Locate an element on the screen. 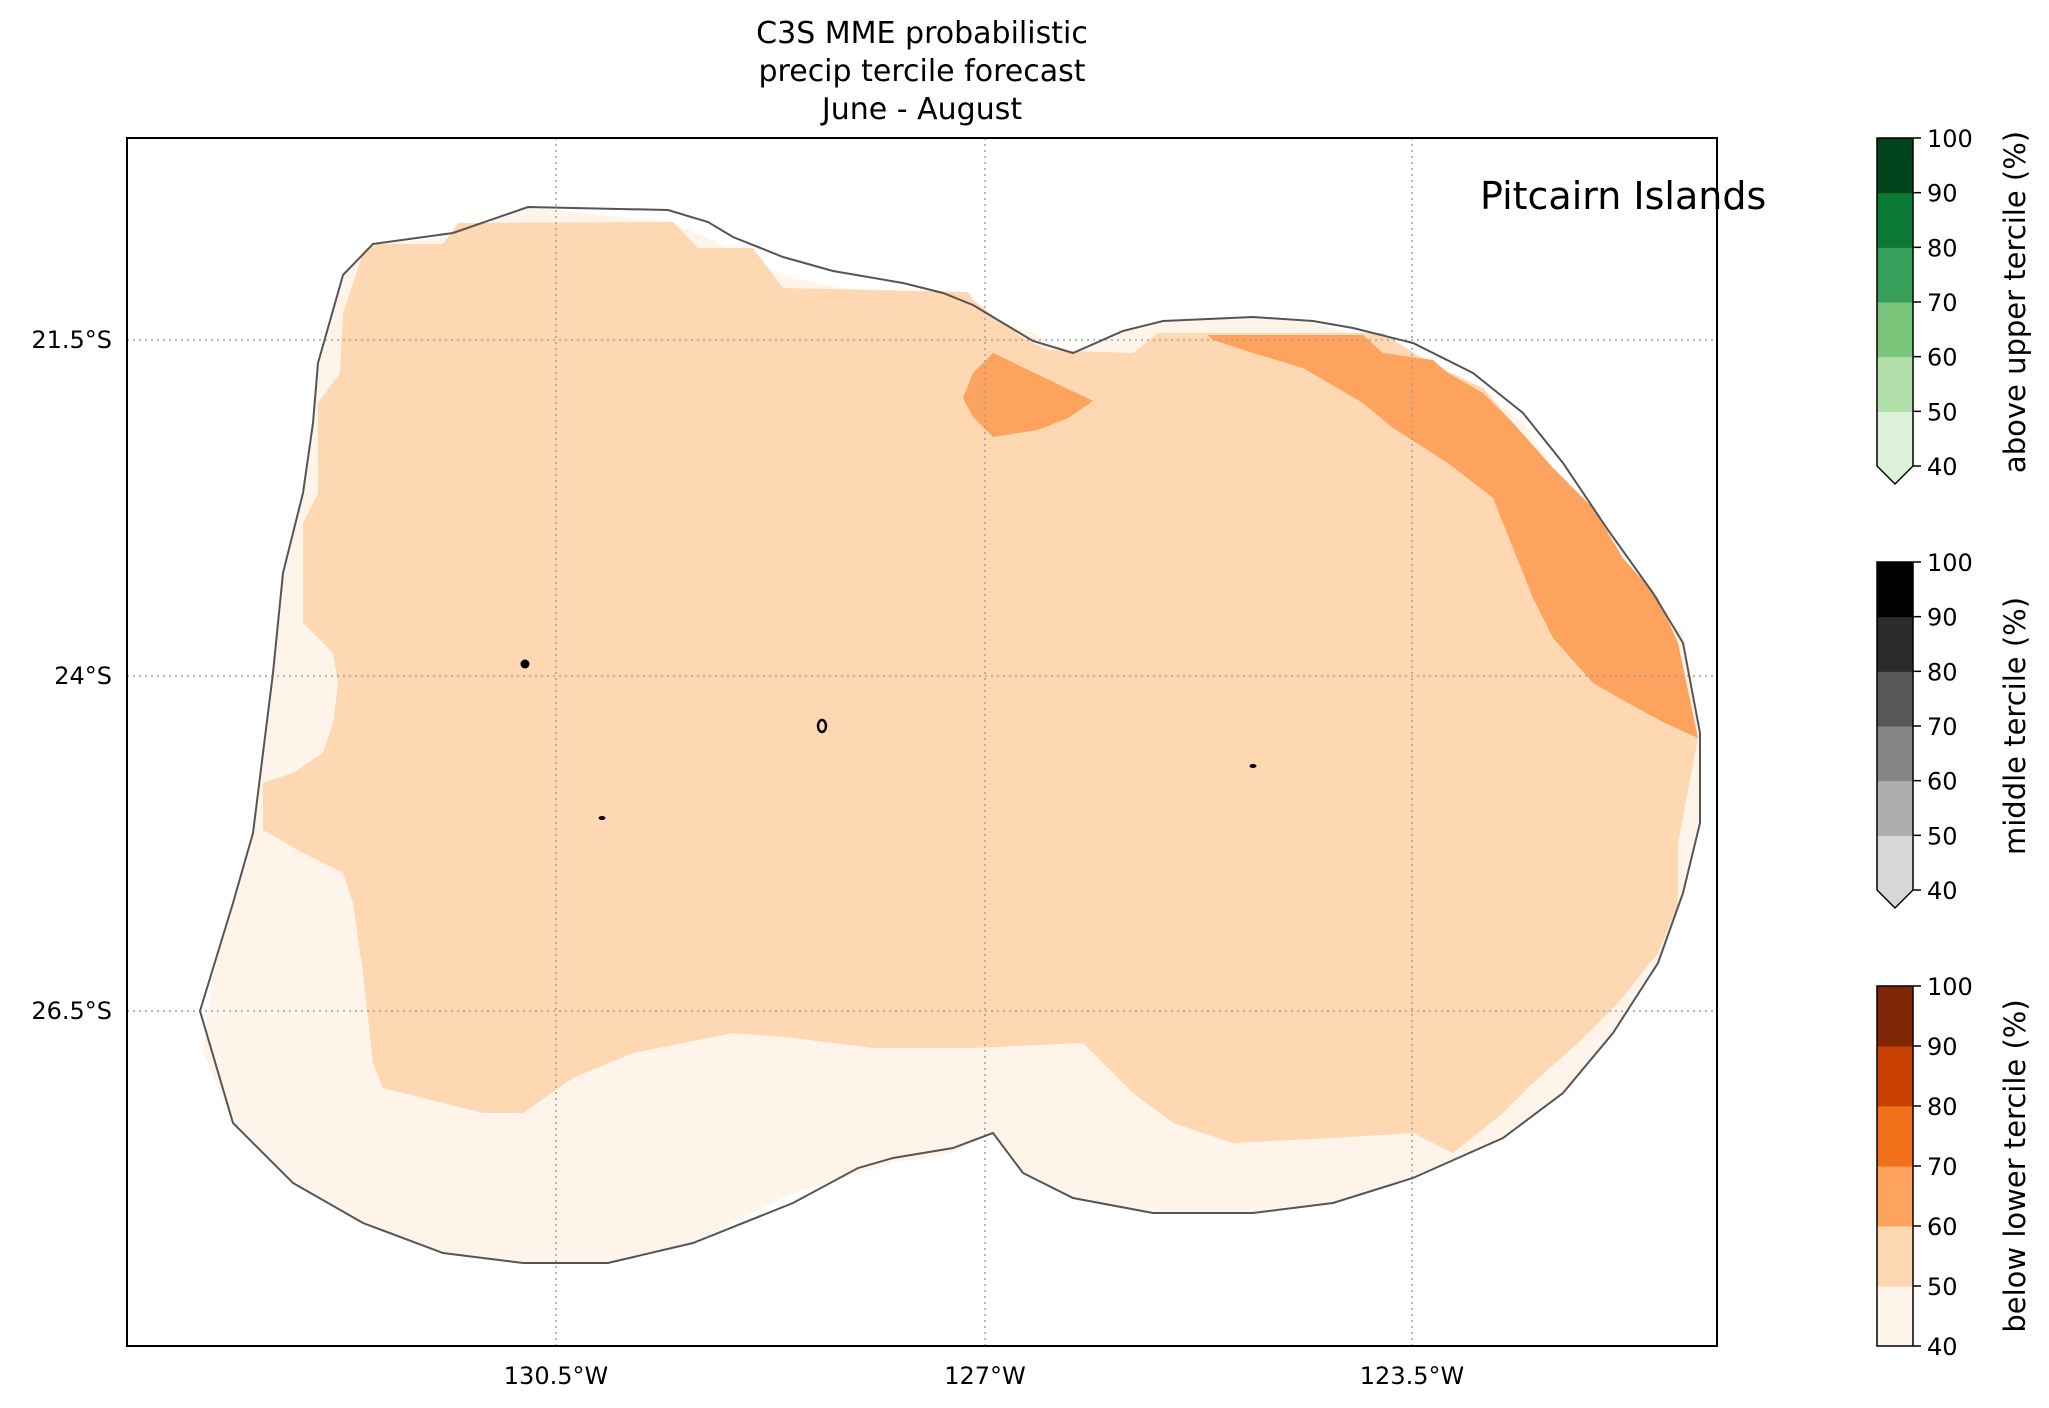  island-henderson is located at coordinates (1253, 766).